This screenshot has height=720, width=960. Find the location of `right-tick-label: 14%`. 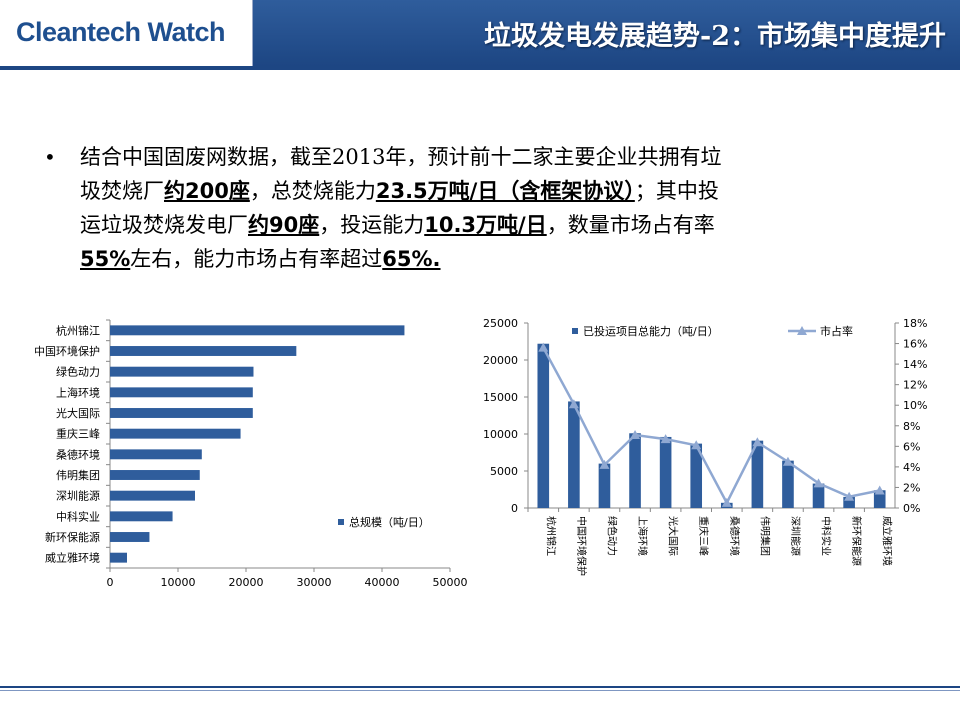

right-tick-label: 14% is located at coordinates (915, 364).